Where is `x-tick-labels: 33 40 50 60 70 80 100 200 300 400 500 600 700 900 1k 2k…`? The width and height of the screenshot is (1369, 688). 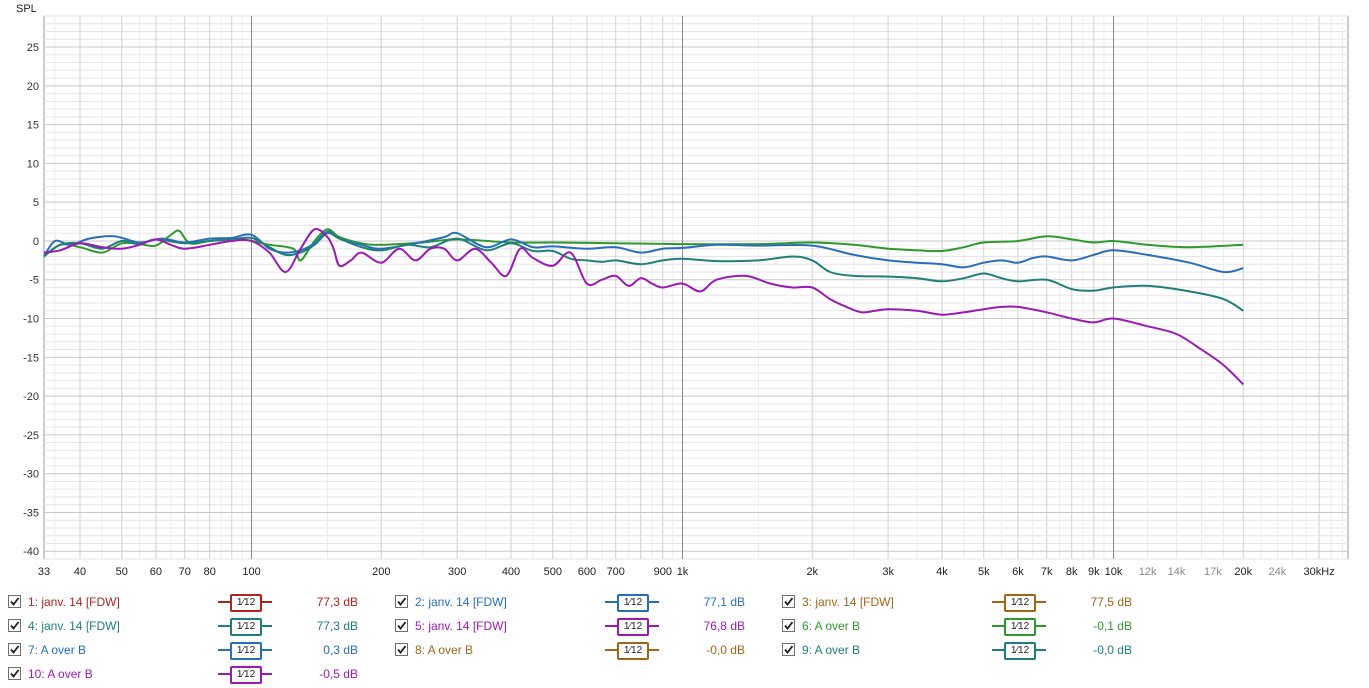 x-tick-labels: 33 40 50 60 70 80 100 200 300 400 500 600 700 900 1k 2k… is located at coordinates (686, 572).